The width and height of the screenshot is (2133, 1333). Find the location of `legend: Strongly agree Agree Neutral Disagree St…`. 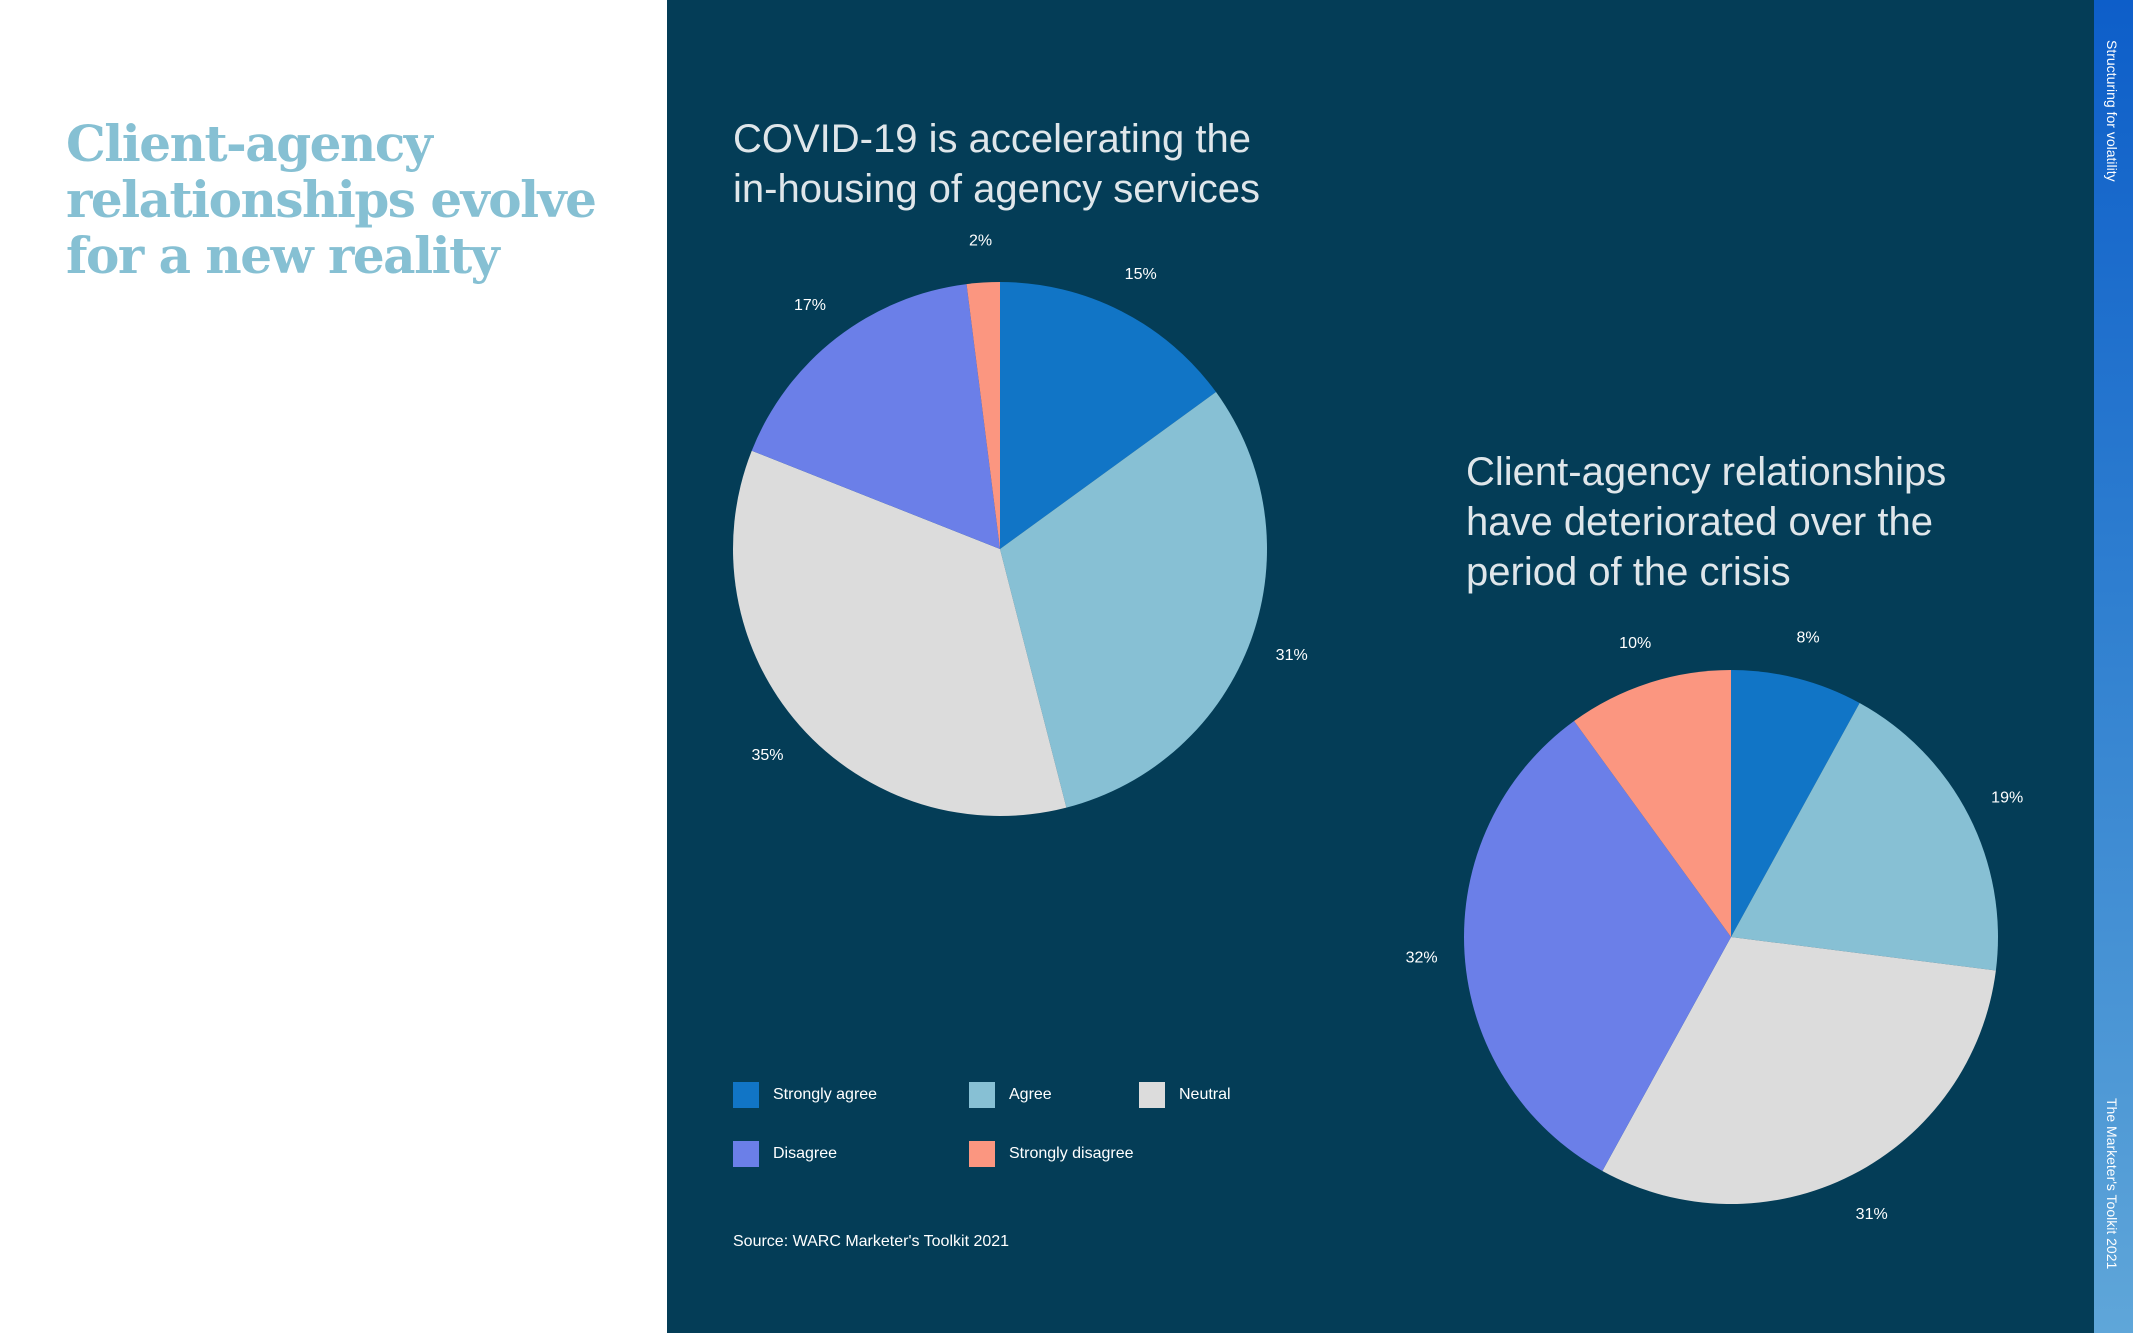

legend: Strongly agree Agree Neutral Disagree St… is located at coordinates (1013, 1137).